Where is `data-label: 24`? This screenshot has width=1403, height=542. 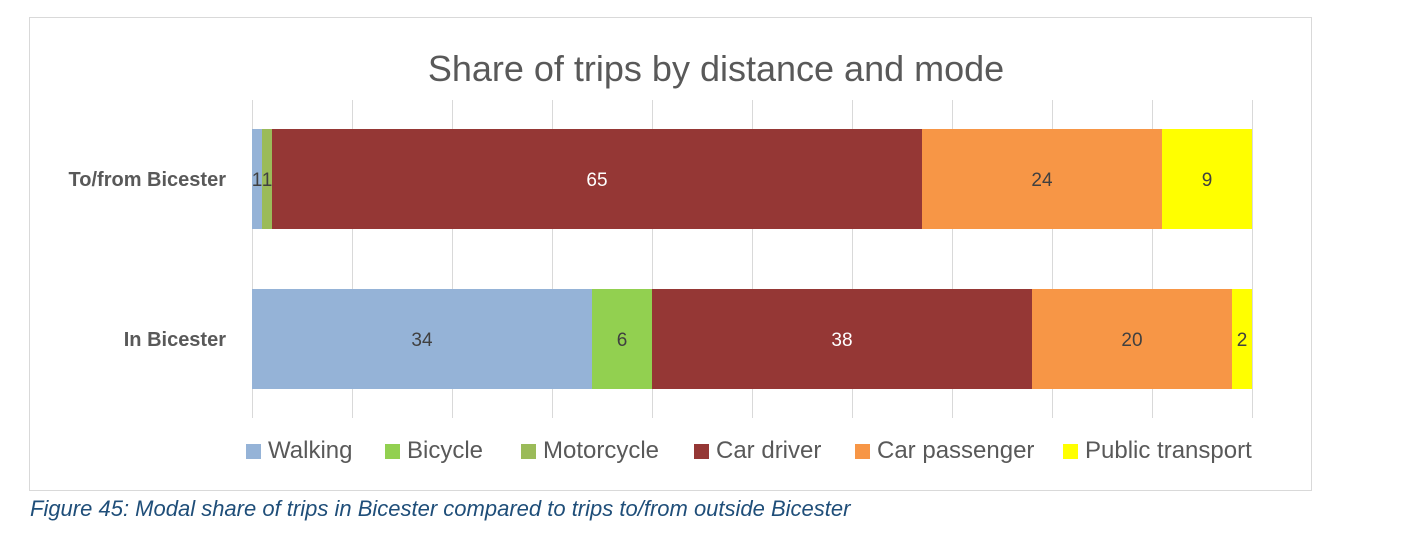 data-label: 24 is located at coordinates (1042, 180).